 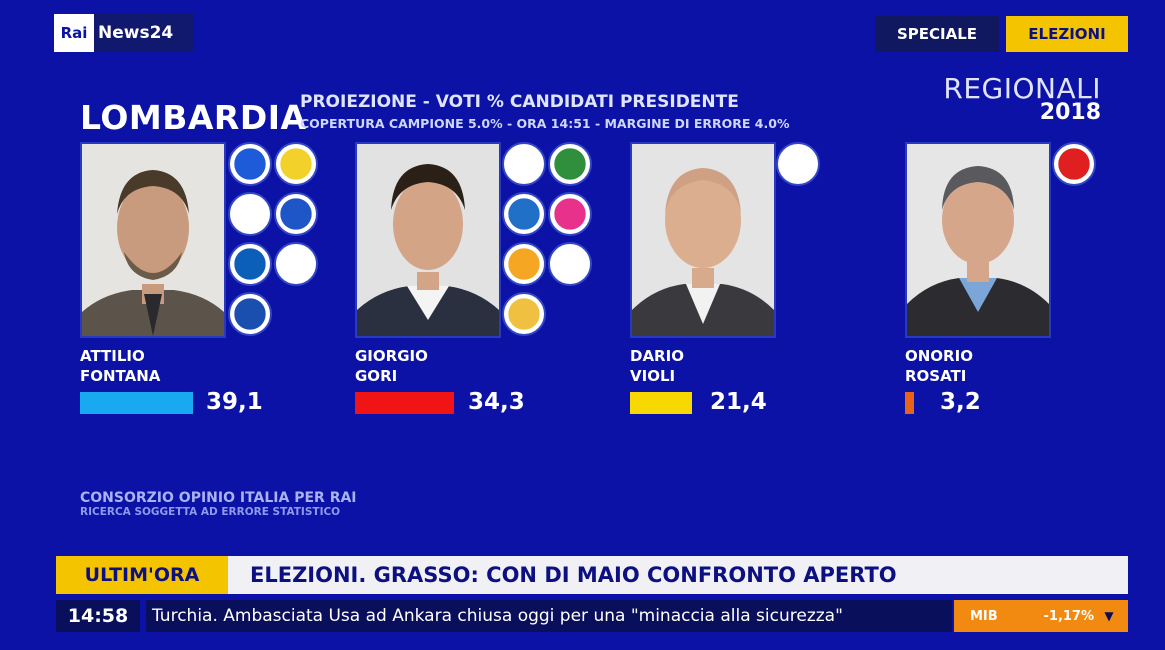 I want to click on projection-title: PROIEZIONE - VOTI % CANDIDATI PRESIDENTE, so click(x=519, y=102).